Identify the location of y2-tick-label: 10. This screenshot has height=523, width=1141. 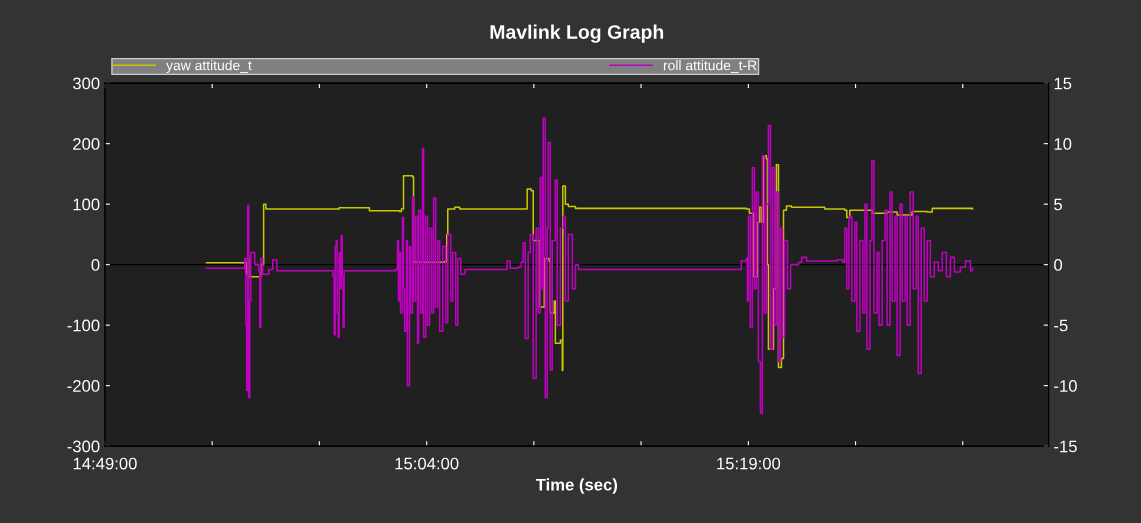
(1063, 144).